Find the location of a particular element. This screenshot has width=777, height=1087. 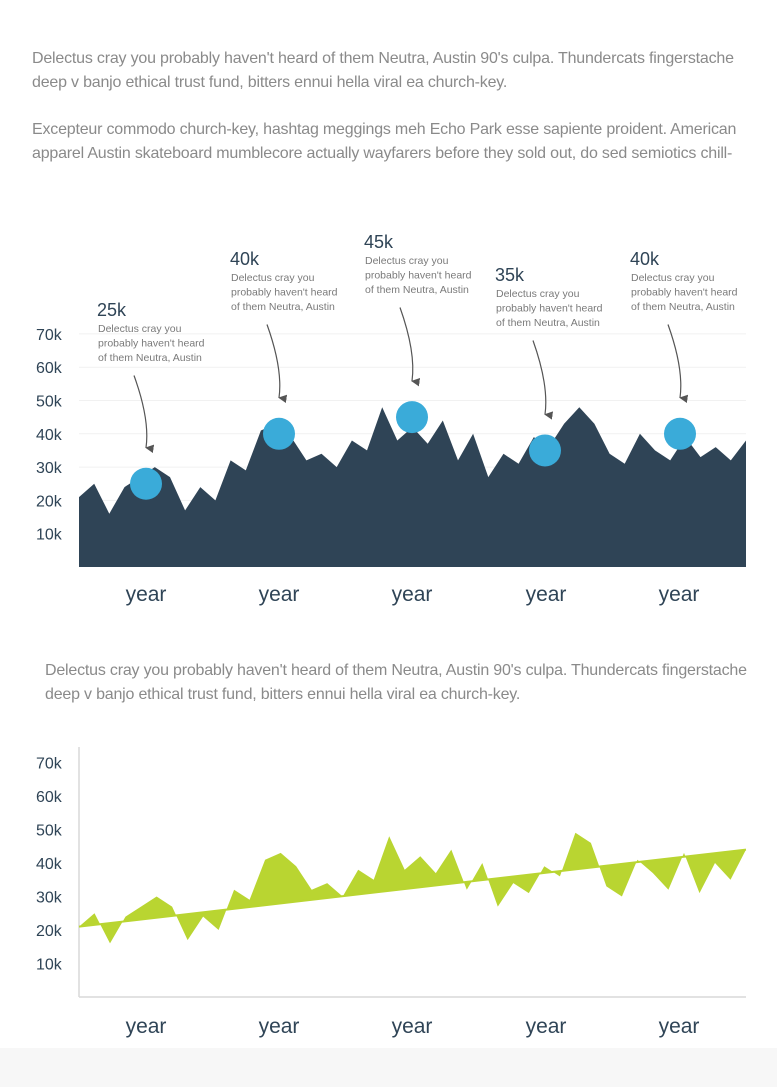

chart2-series-area is located at coordinates (412, 888).